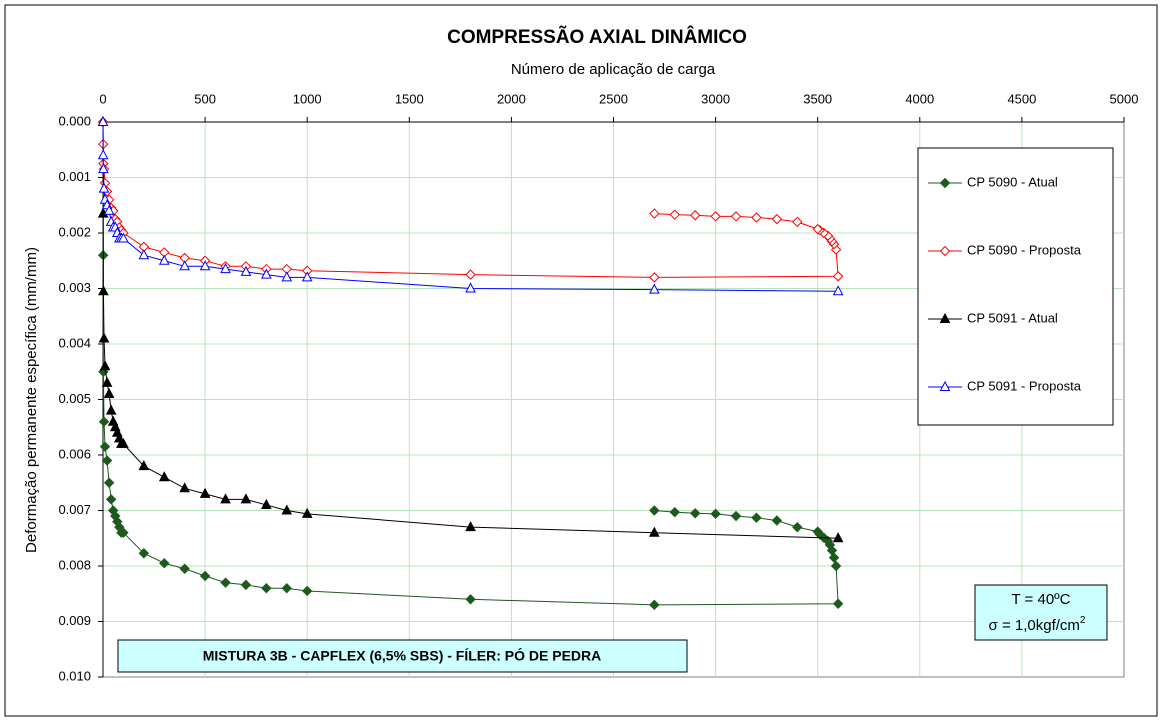 This screenshot has height=722, width=1163. I want to click on x-tick-label: 4500, so click(1021, 98).